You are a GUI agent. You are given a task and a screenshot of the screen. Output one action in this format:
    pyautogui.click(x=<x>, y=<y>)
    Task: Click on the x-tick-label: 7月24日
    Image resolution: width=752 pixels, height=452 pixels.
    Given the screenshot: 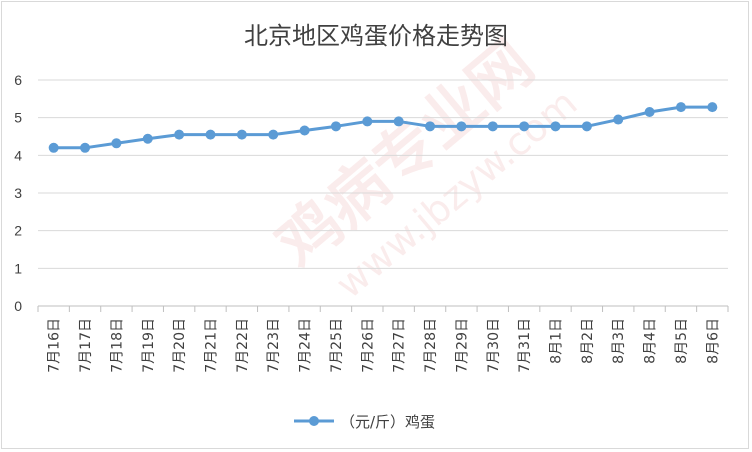 What is the action you would take?
    pyautogui.click(x=306, y=345)
    